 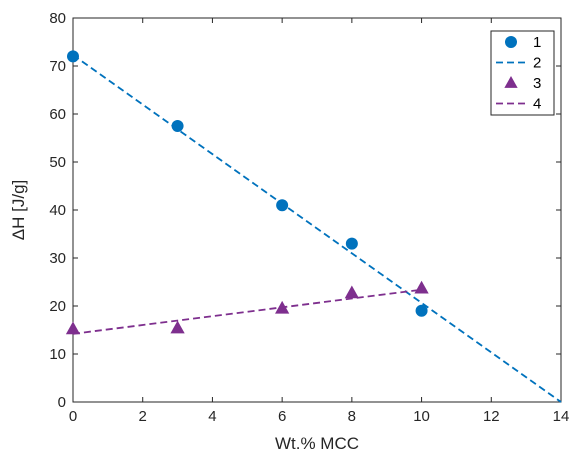 What do you see at coordinates (537, 104) in the screenshot?
I see `legend-label-4: 4` at bounding box center [537, 104].